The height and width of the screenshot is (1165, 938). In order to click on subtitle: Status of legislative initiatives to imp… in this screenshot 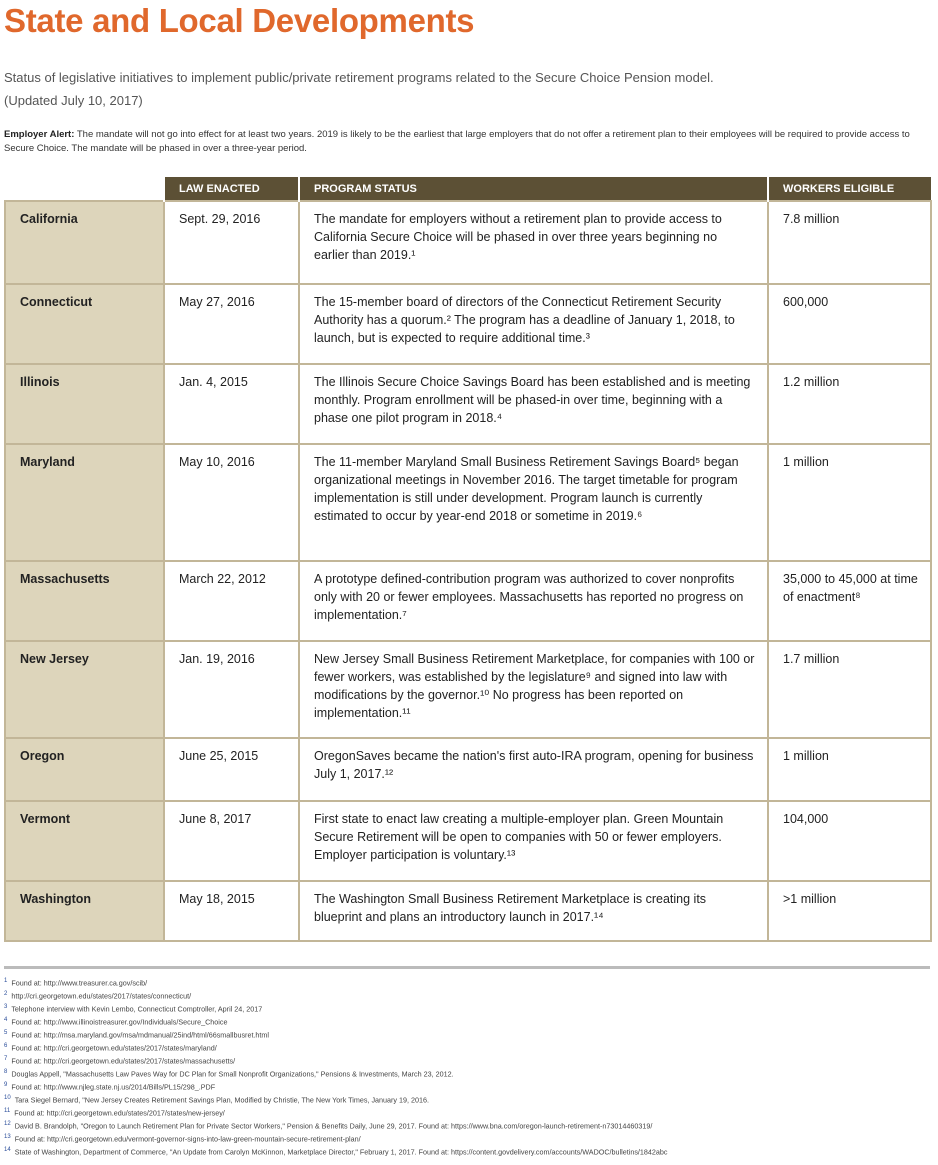, I will do `click(469, 89)`.